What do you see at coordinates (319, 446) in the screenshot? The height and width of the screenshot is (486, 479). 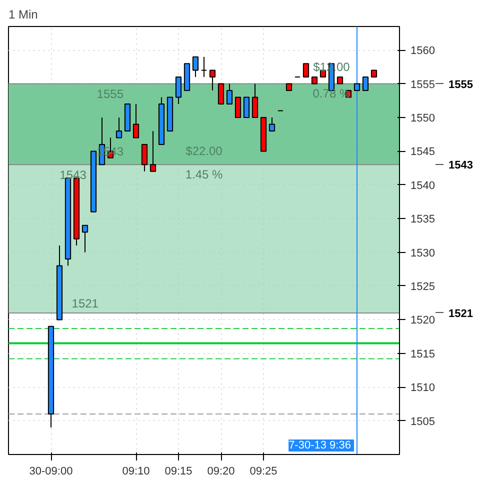 I see `ref-line-label: 7-30-13 9:36` at bounding box center [319, 446].